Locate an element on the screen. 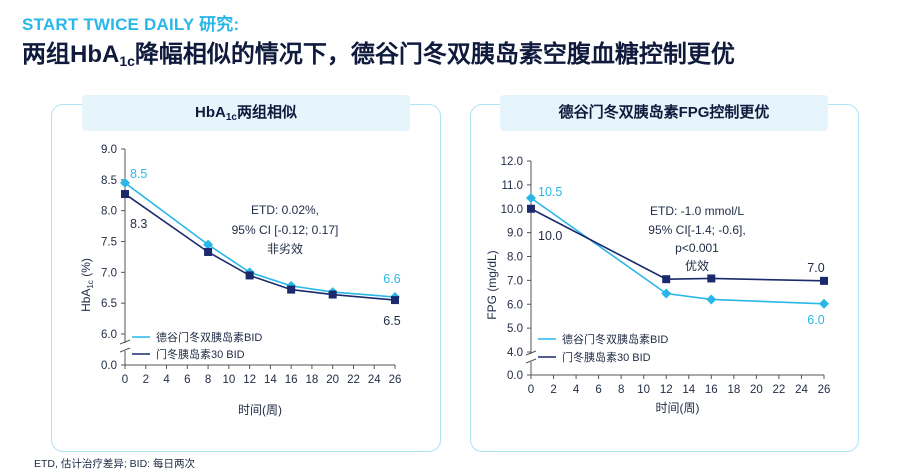  eyebrow-study-name: START TWICE DAILY 研究: is located at coordinates (131, 24).